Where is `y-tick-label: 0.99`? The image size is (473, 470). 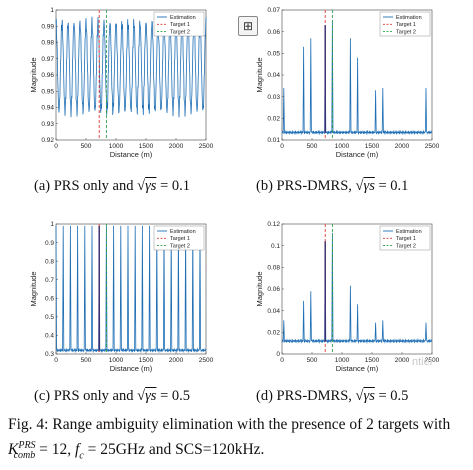 y-tick-label: 0.99 is located at coordinates (47, 26).